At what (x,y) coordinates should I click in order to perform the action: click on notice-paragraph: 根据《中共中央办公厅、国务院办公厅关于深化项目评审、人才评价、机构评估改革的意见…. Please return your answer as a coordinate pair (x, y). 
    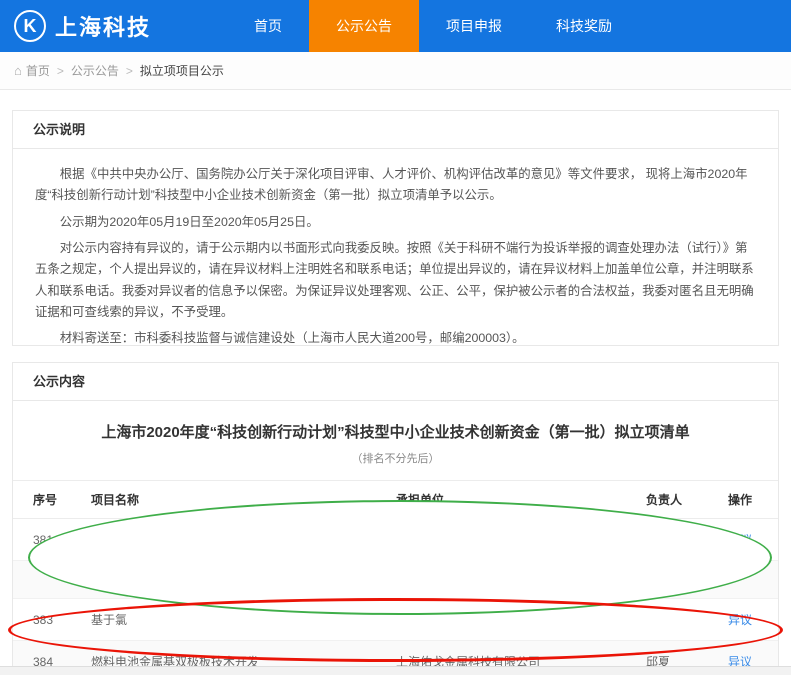
    Looking at the image, I should click on (391, 185).